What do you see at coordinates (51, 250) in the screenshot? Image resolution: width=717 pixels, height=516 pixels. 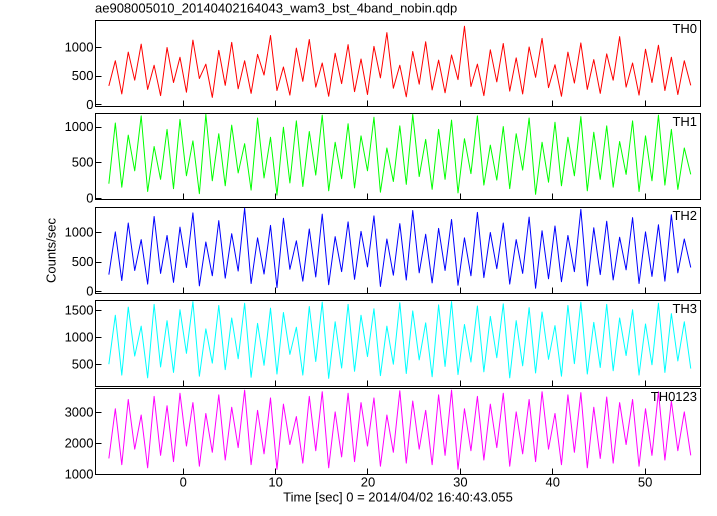 I see `y-axis-title: Counts/sec` at bounding box center [51, 250].